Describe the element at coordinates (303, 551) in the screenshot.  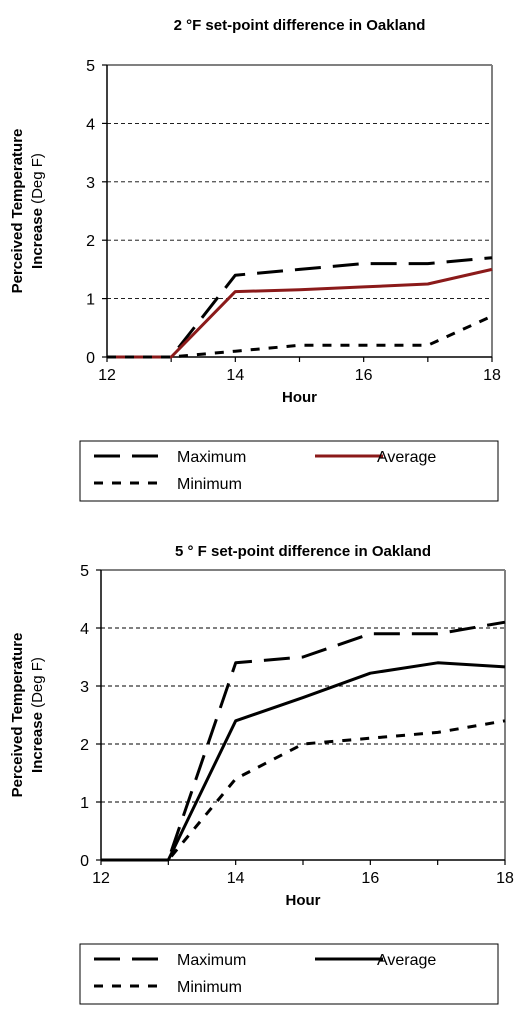
I see `chart-title: 5 ° F set-point difference in Oakland` at that location.